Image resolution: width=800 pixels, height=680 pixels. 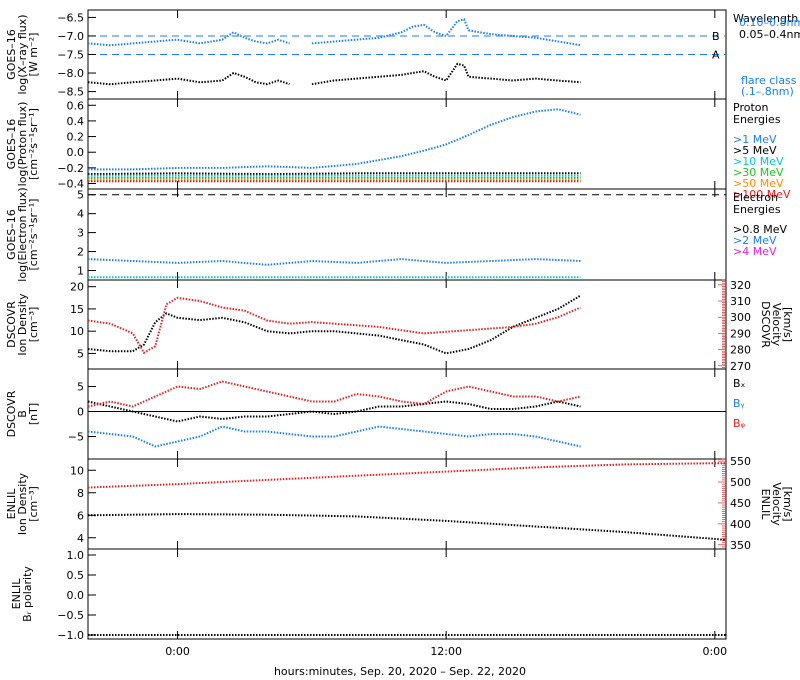 I want to click on legend-dscovr_b-0: Bₓ, so click(x=739, y=383).